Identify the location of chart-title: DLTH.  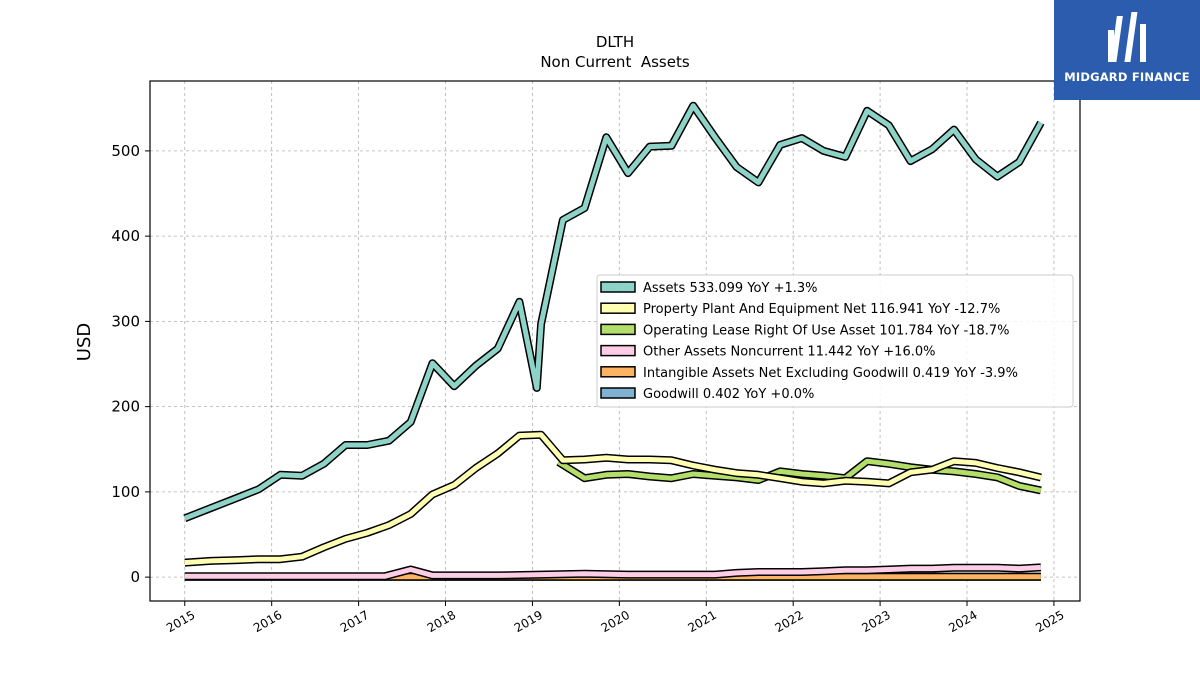
(615, 42).